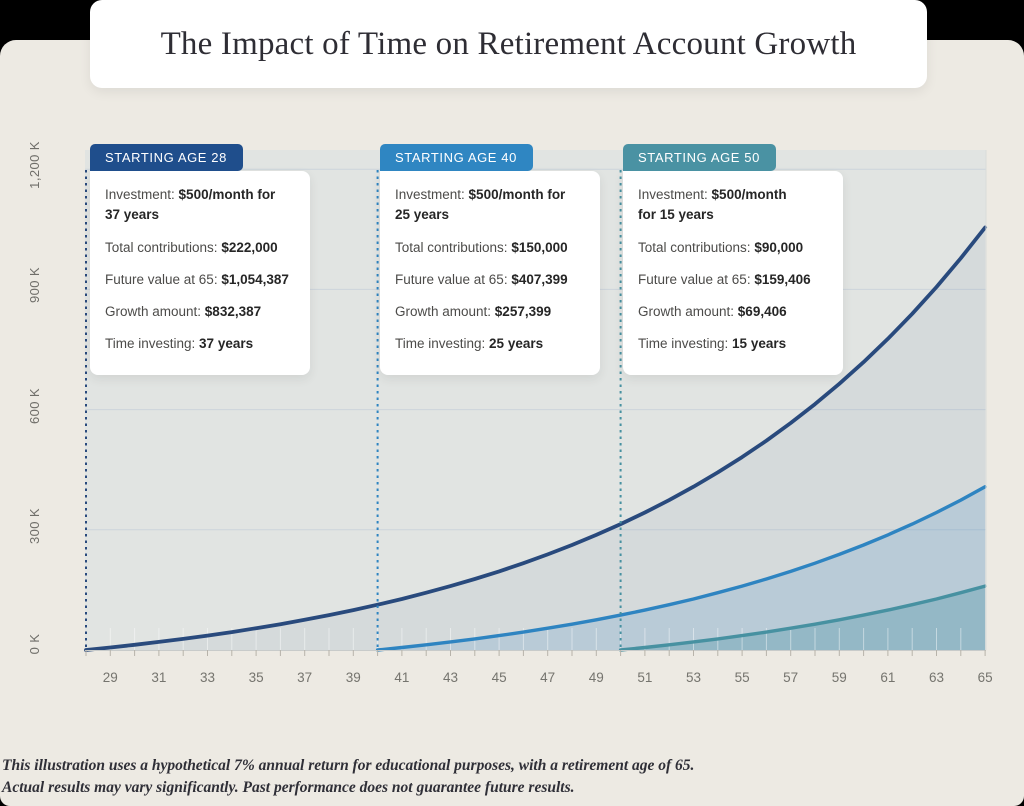 The width and height of the screenshot is (1024, 806). What do you see at coordinates (159, 677) in the screenshot?
I see `x-axis-label: 31` at bounding box center [159, 677].